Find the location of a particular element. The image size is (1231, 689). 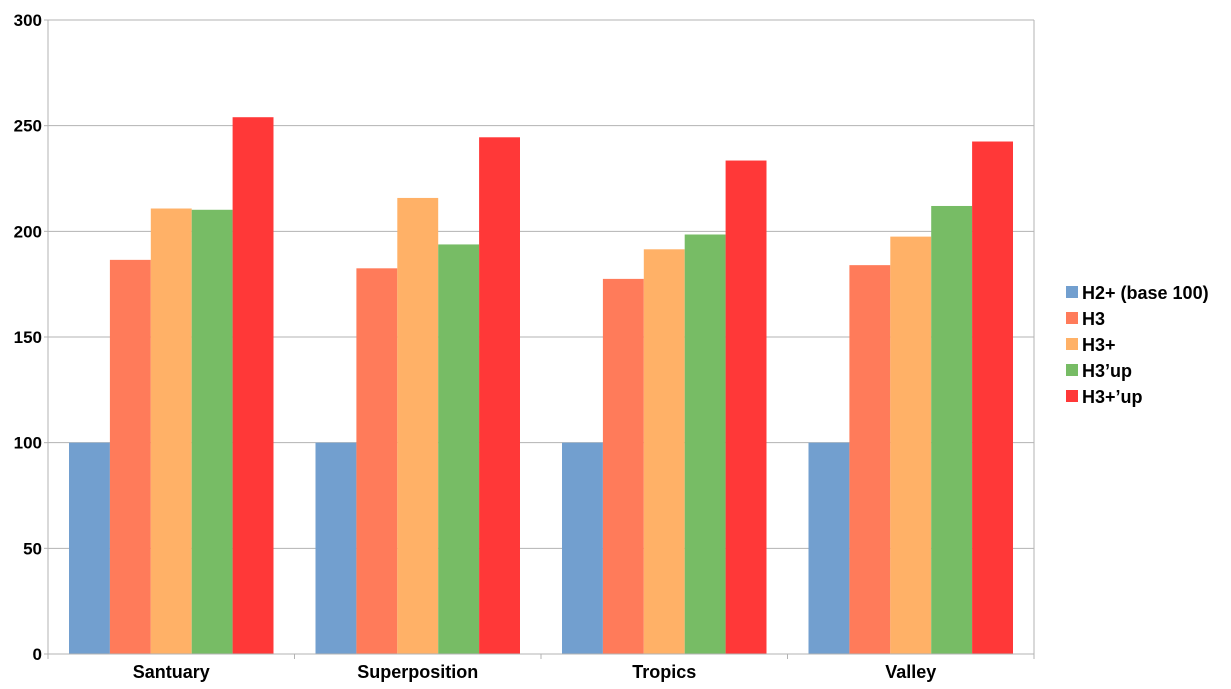

legend-label: H3 is located at coordinates (1093, 319).